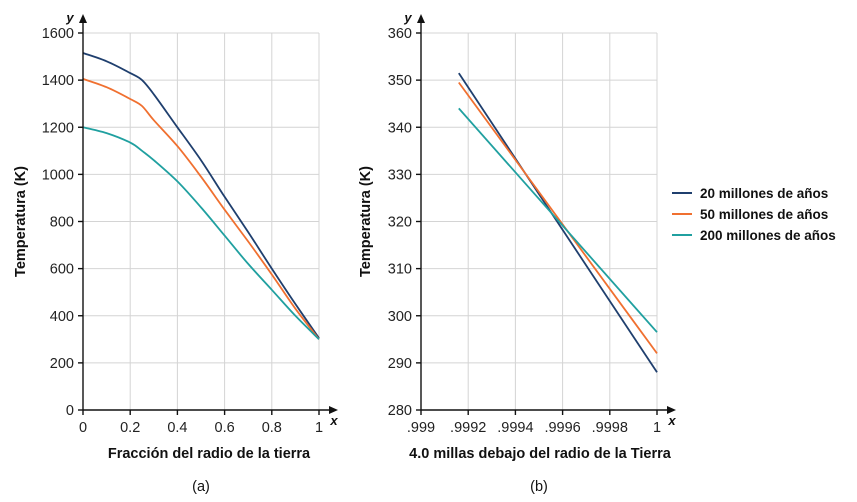  Describe the element at coordinates (62, 223) in the screenshot. I see `y-tick-label: 800` at that location.